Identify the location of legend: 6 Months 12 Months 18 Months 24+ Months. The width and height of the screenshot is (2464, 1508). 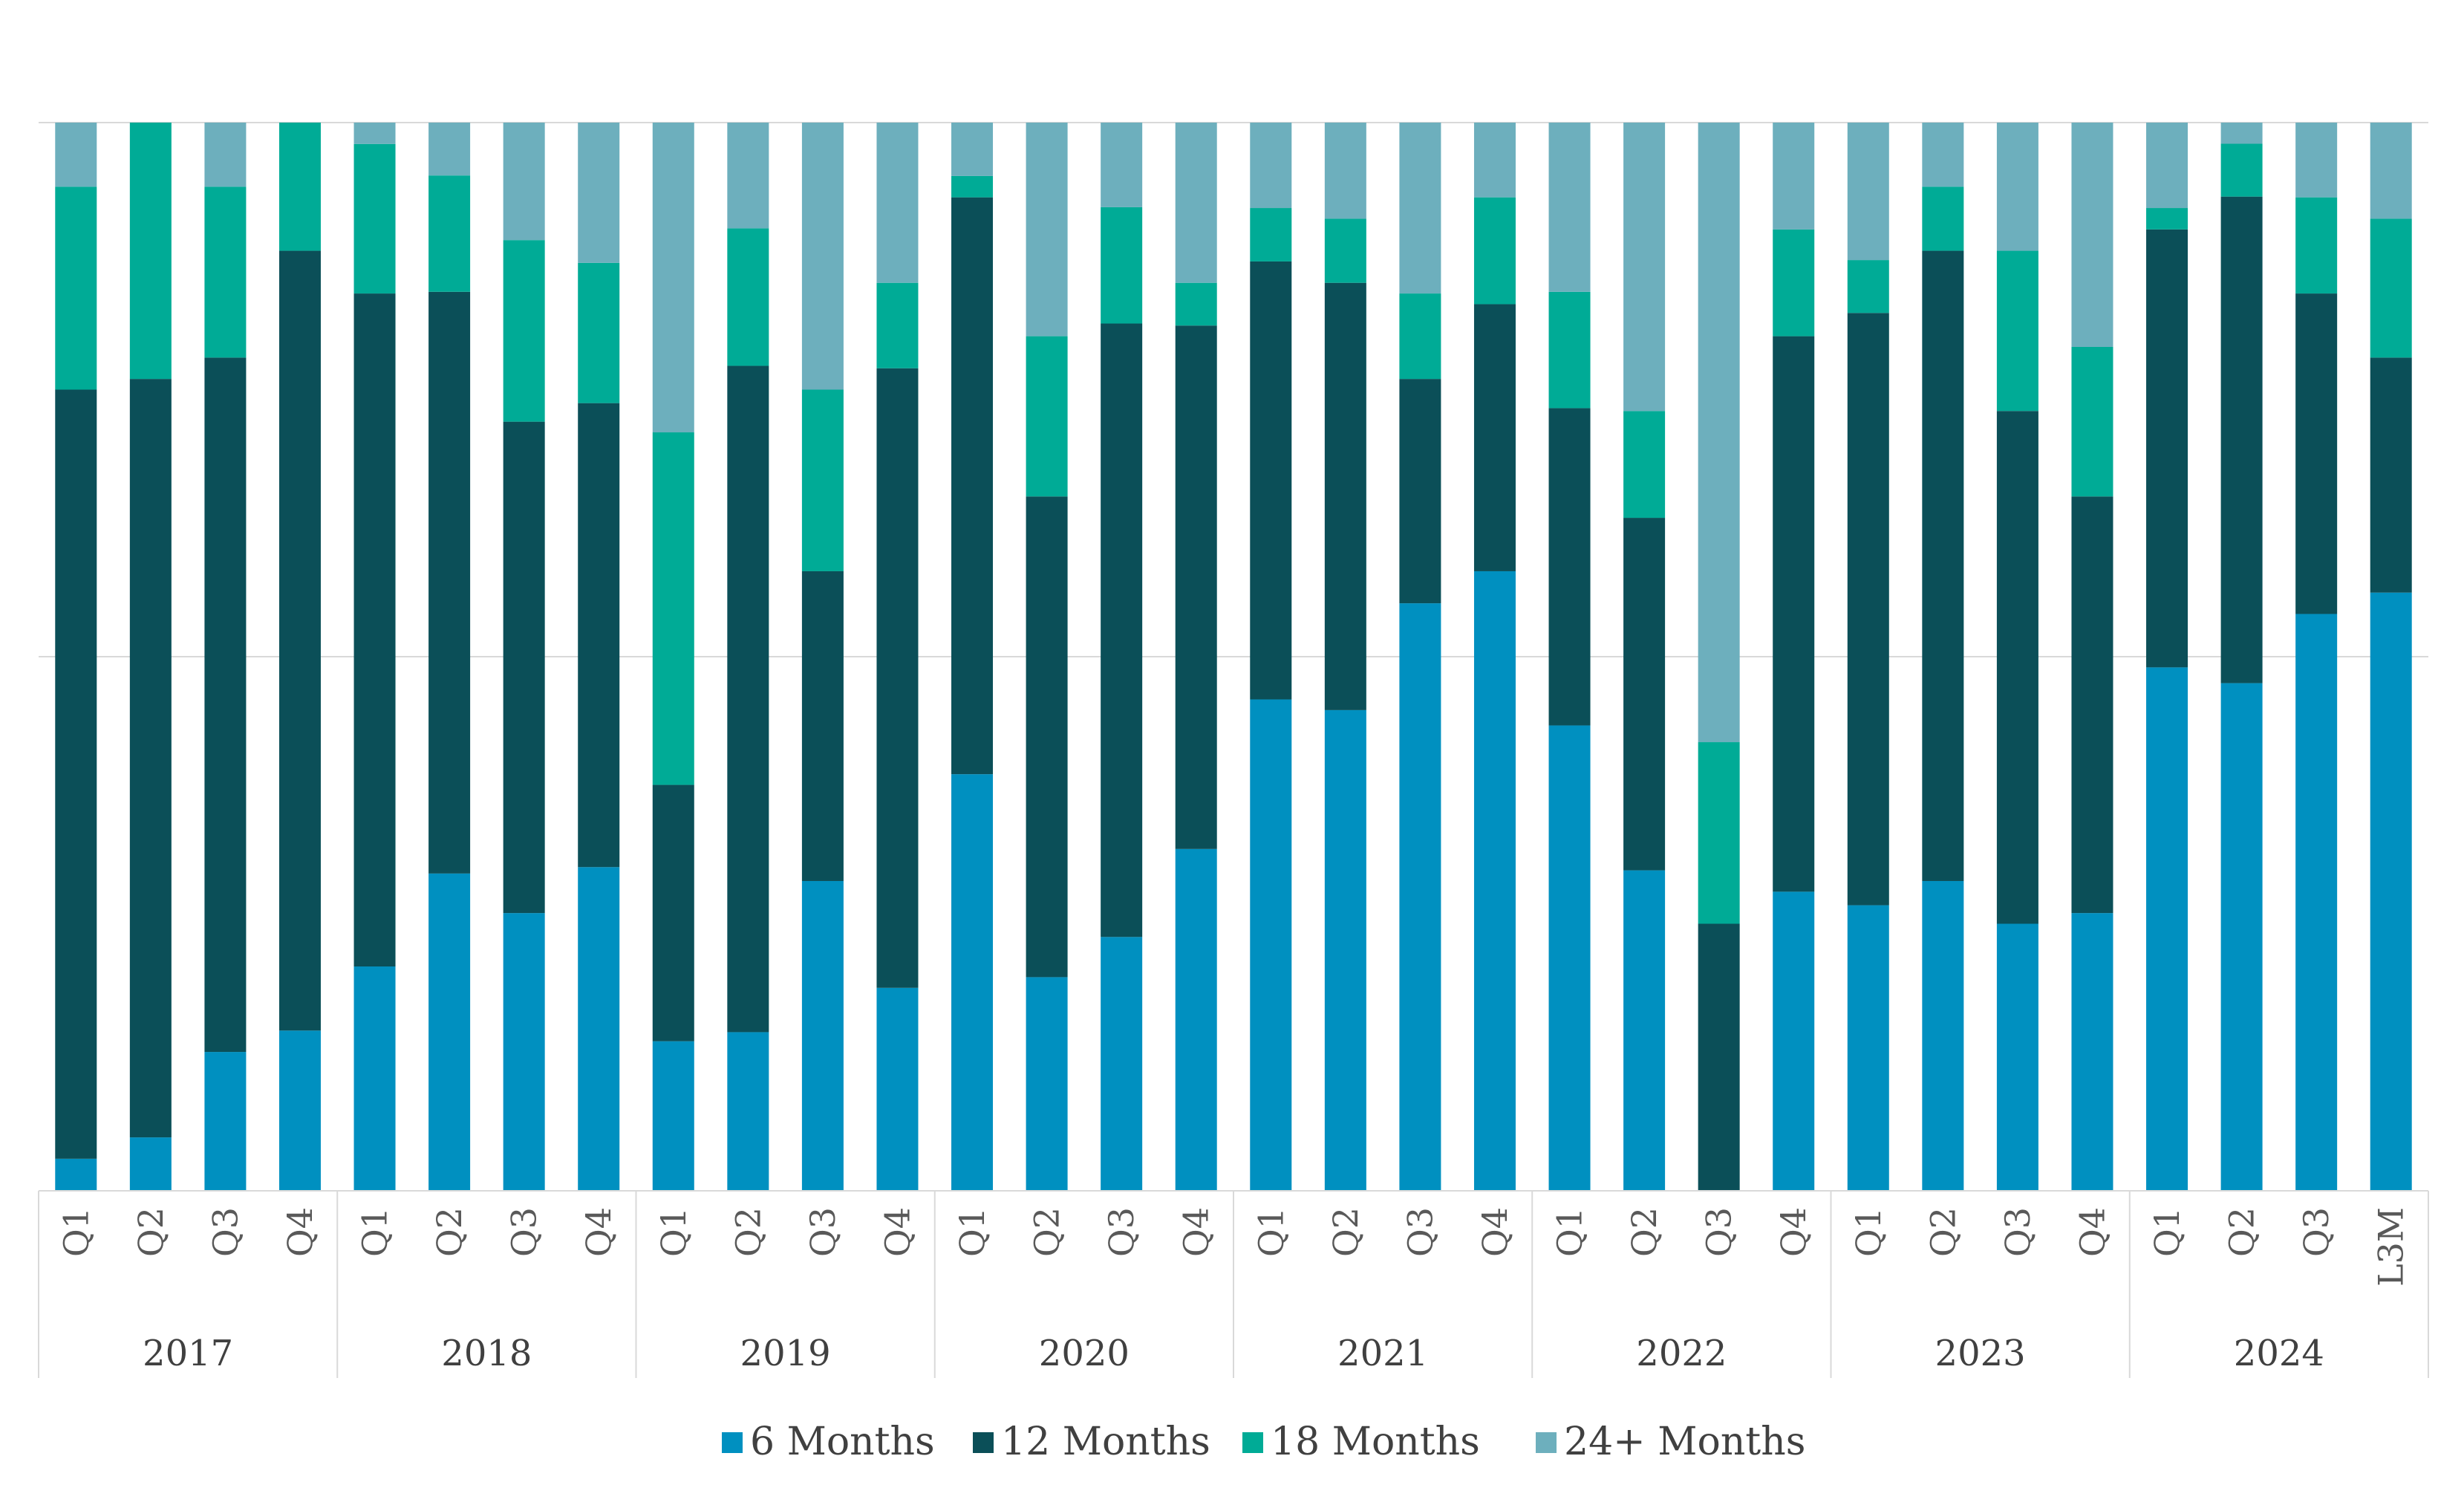
(1264, 1442).